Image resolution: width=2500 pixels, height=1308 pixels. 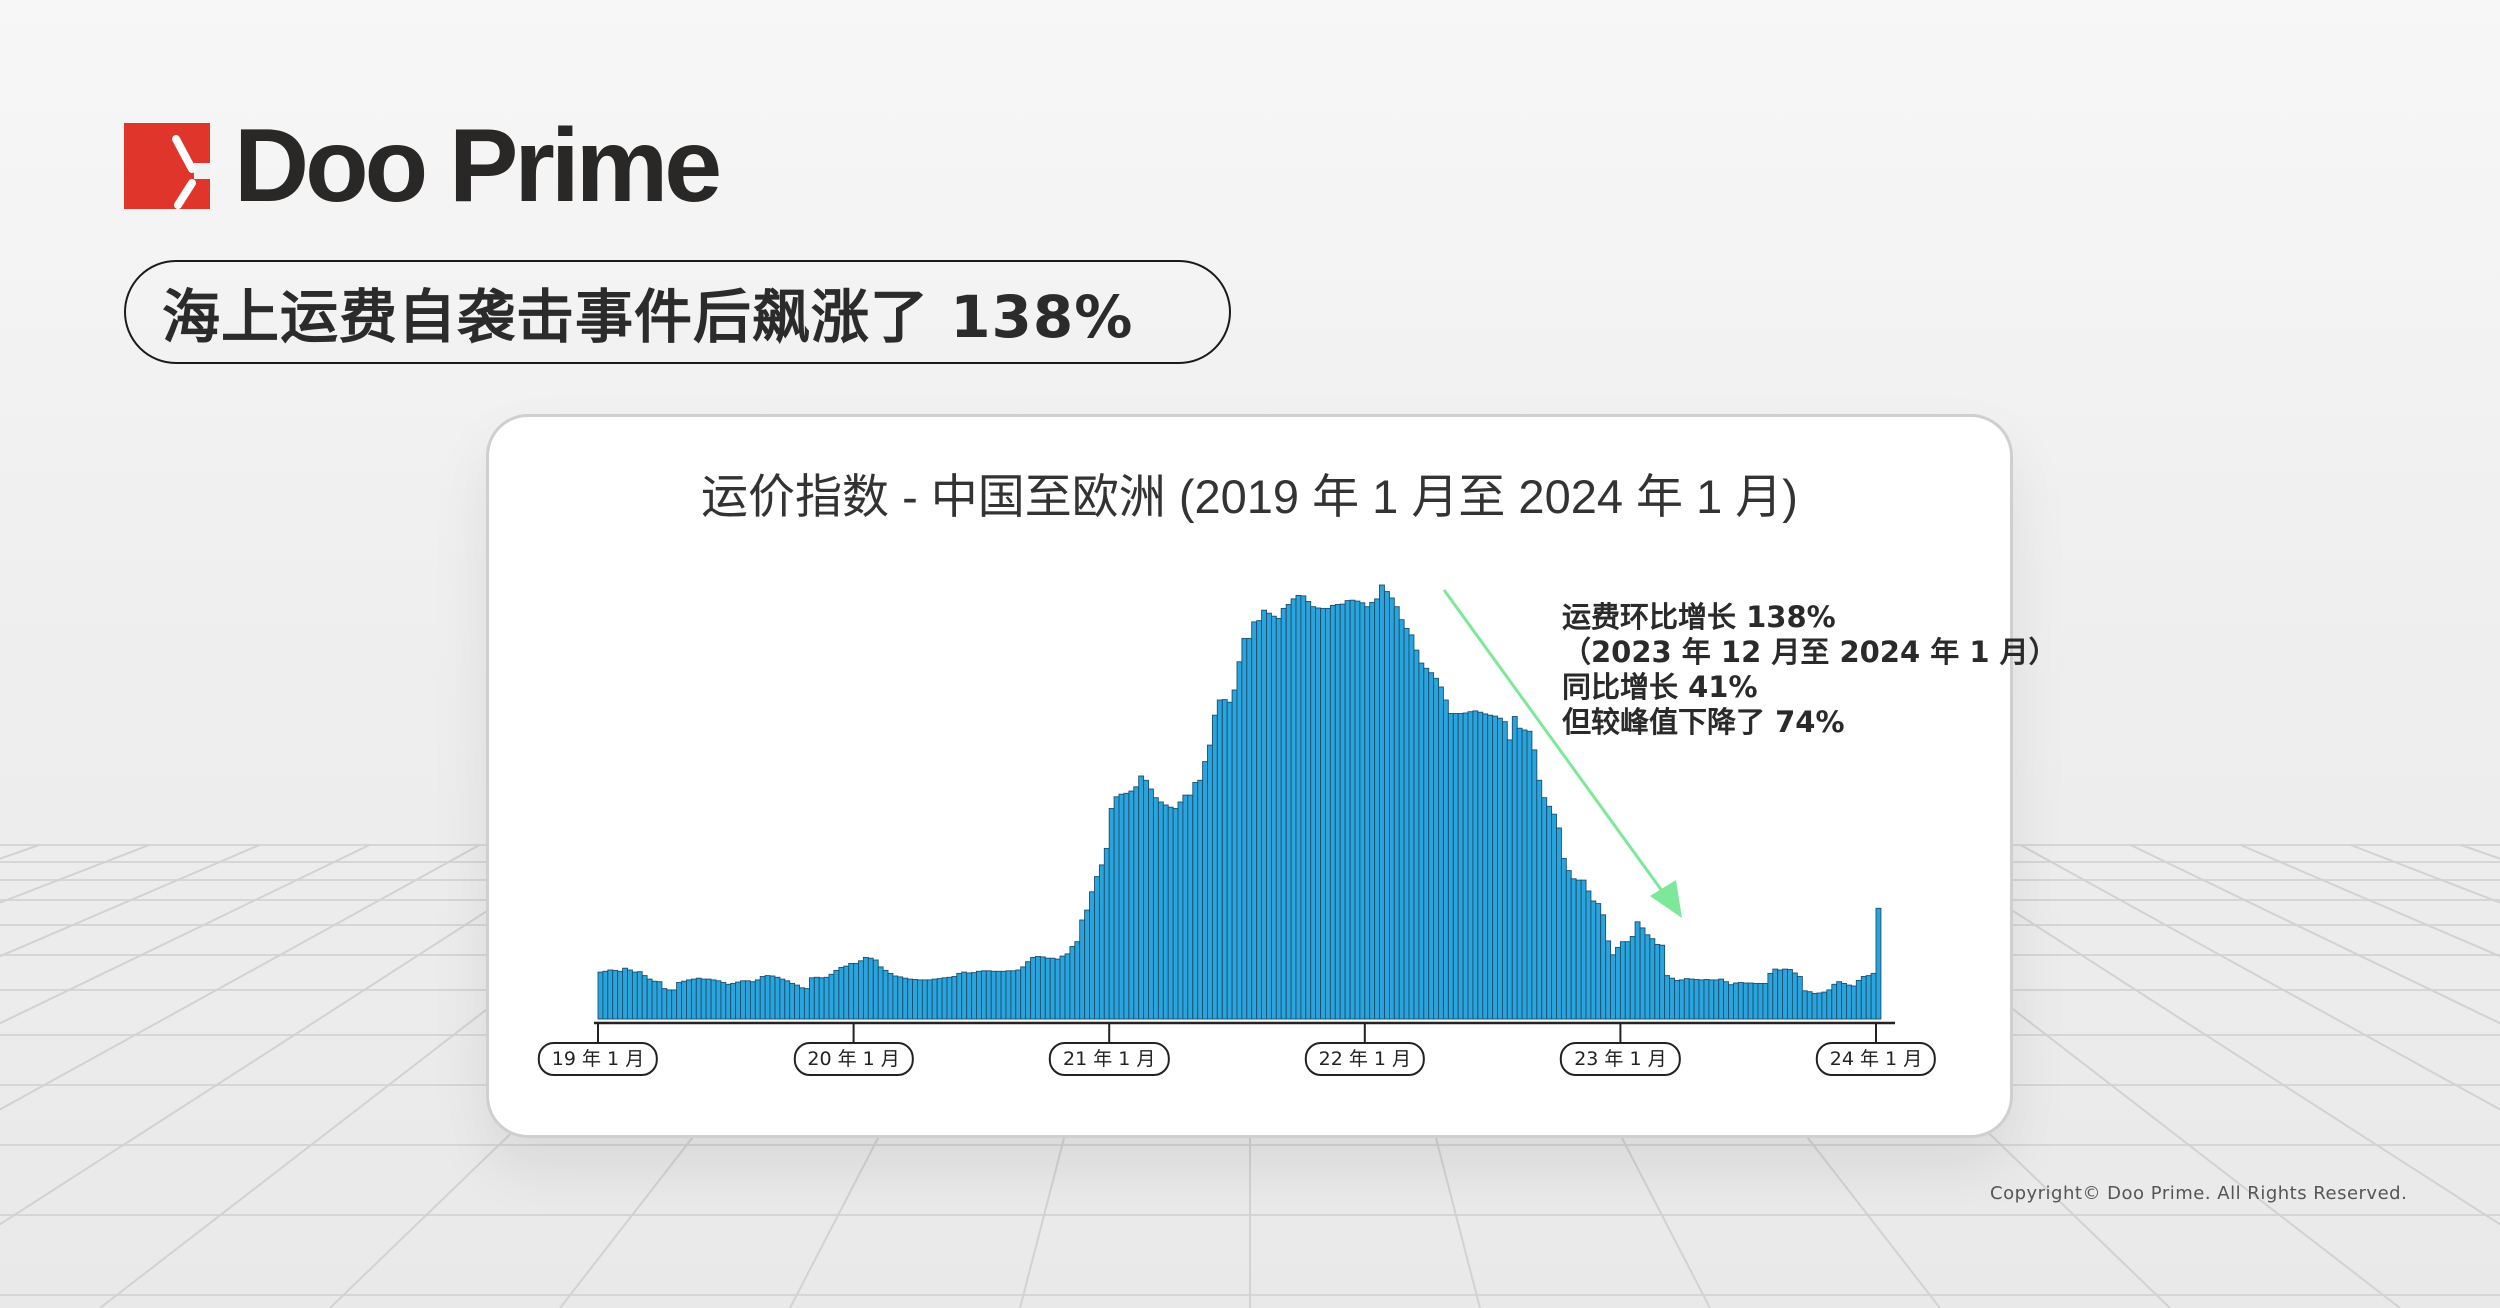 What do you see at coordinates (1810, 652) in the screenshot?
I see `annotation-line: （2023 年 12 月至 2024 年 1 月）` at bounding box center [1810, 652].